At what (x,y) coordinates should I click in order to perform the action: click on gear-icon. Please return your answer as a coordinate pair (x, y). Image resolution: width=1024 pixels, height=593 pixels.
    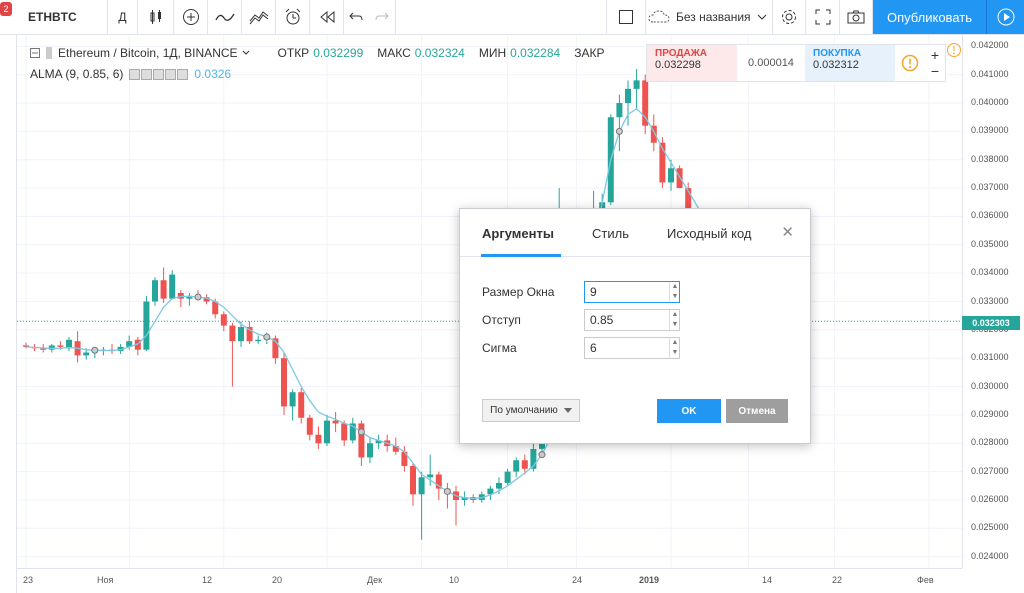
    Looking at the image, I should click on (147, 74).